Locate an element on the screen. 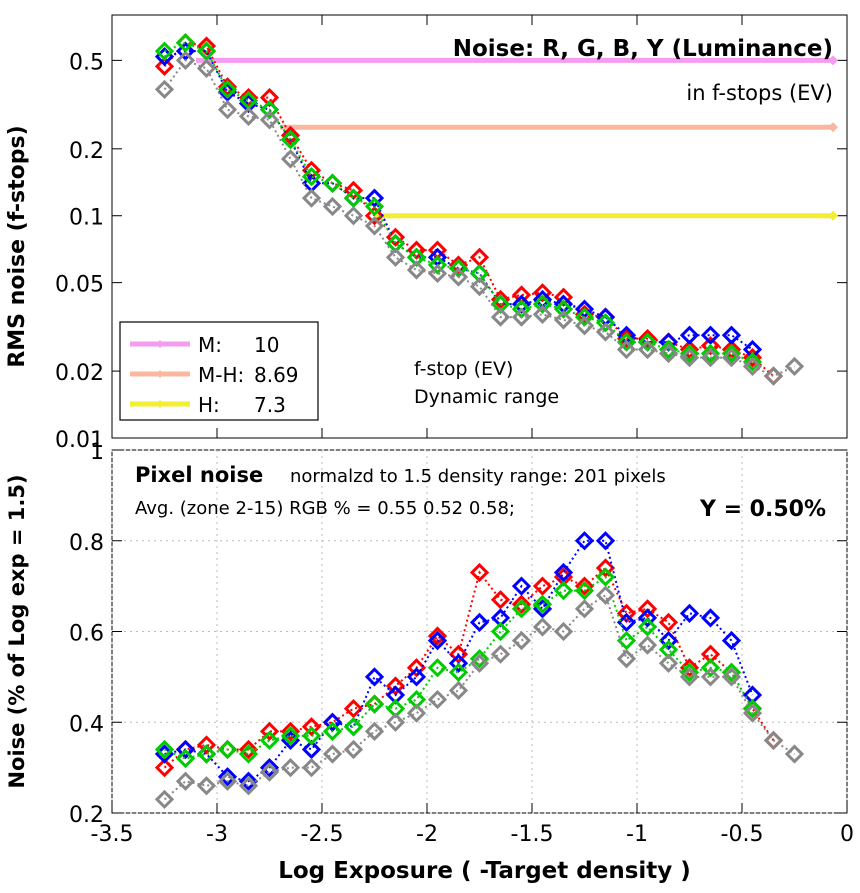 The height and width of the screenshot is (893, 860). bottom-x-tick-label: -1.5 is located at coordinates (532, 834).